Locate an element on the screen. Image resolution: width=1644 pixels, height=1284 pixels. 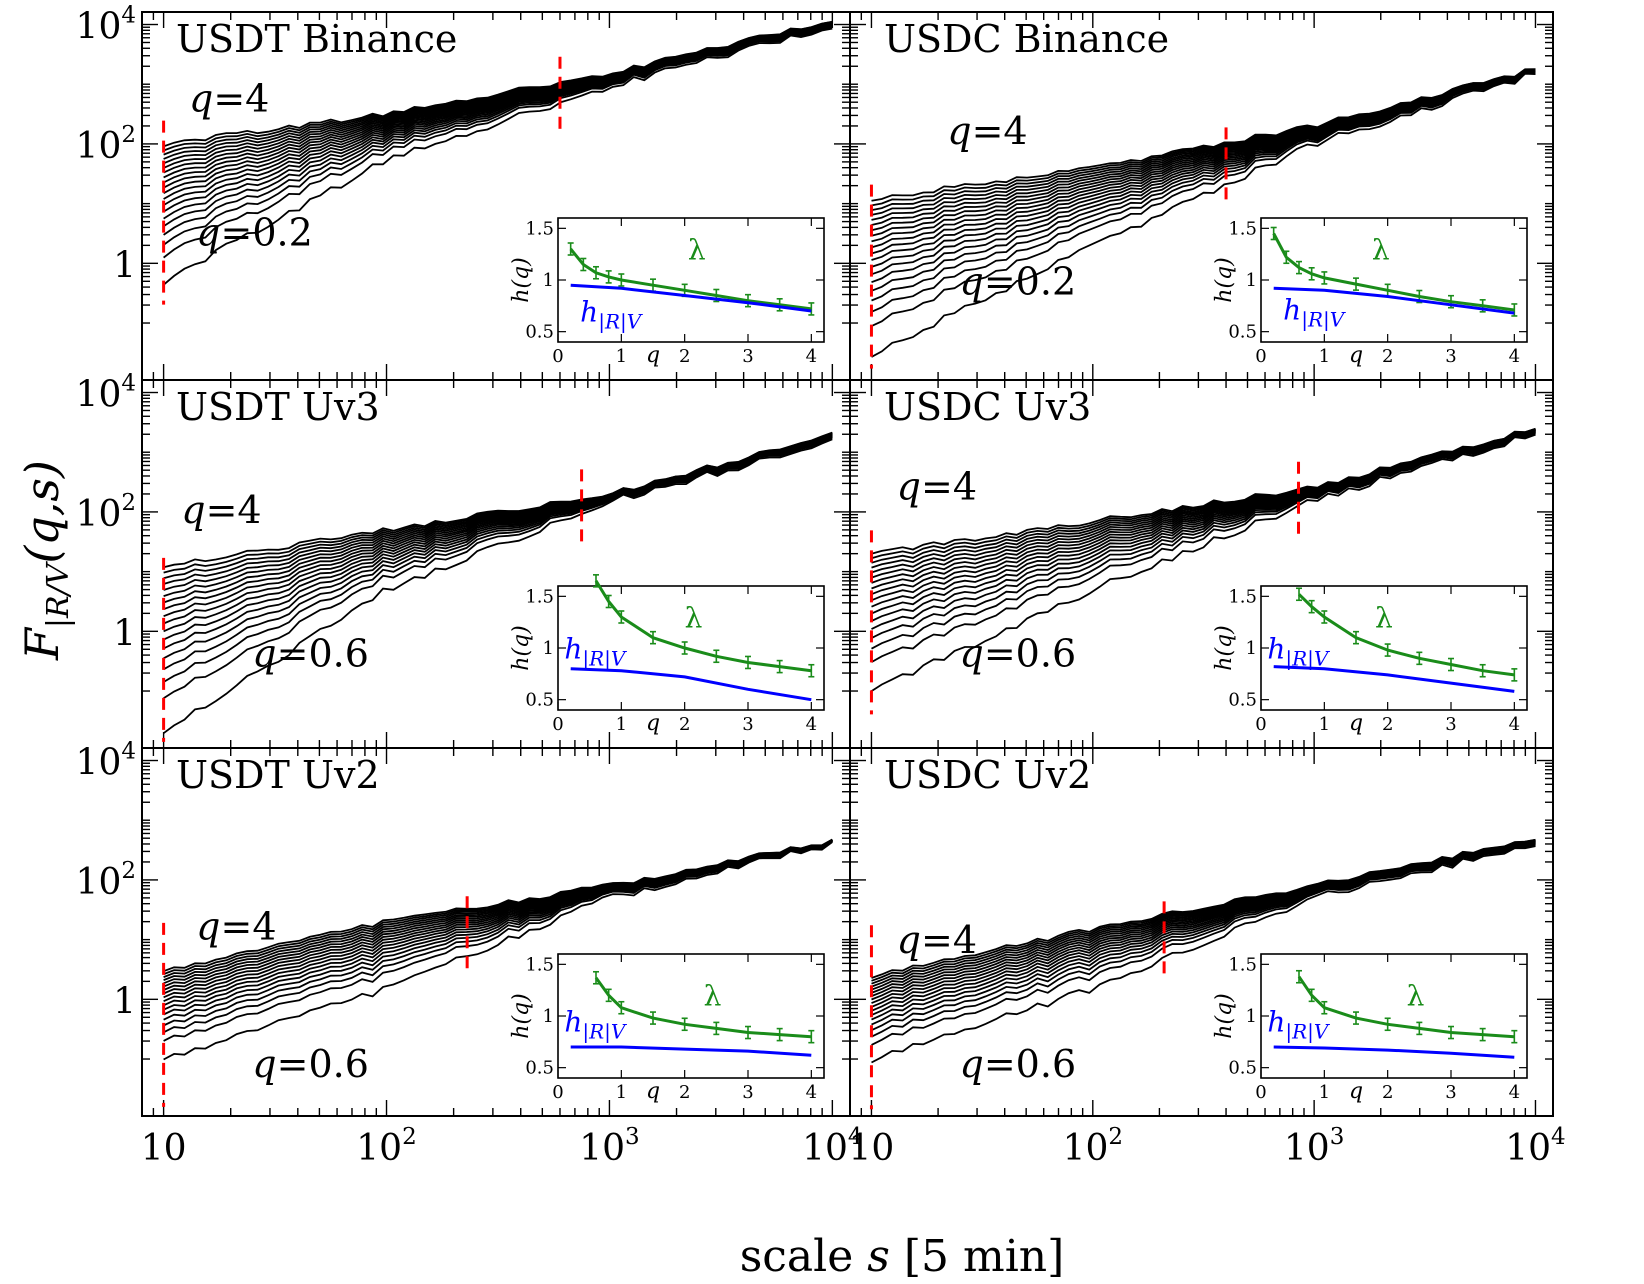
x-tick-label: 10⁴ is located at coordinates (832, 1146).